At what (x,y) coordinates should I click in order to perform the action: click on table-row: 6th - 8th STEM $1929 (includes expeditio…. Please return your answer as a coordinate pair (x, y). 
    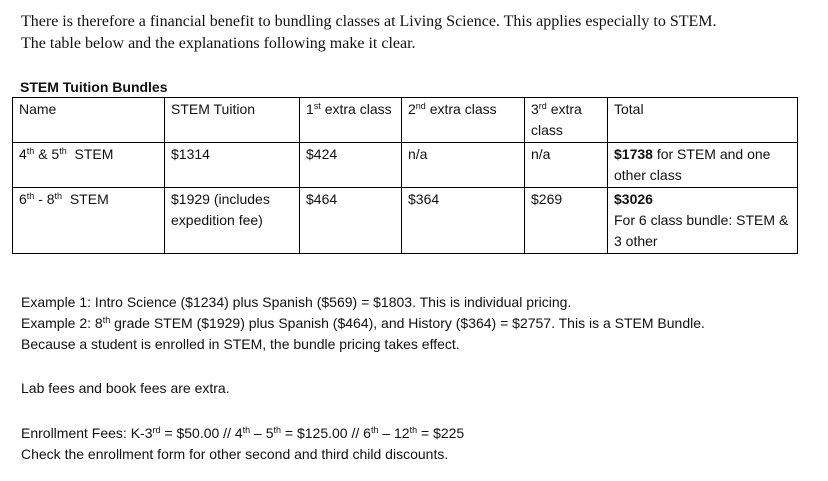
    Looking at the image, I should click on (405, 220).